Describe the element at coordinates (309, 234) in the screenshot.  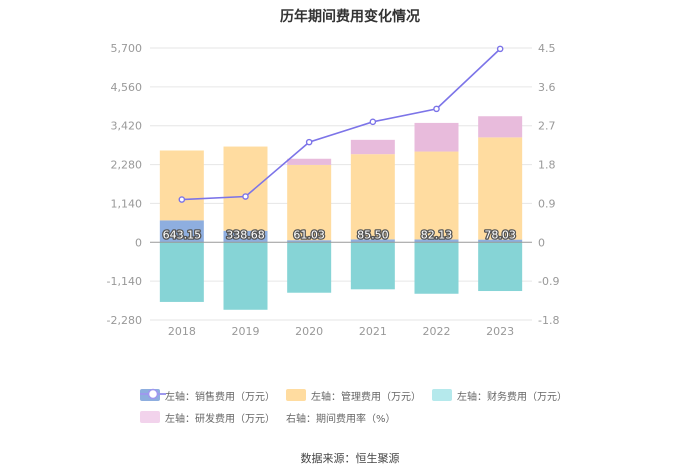
I see `sales-data-label: 61.03` at that location.